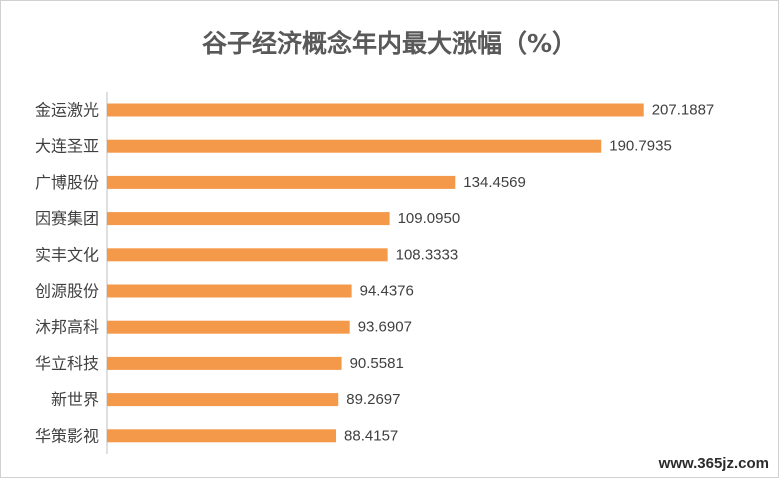  I want to click on data-label: 93.6907, so click(385, 327).